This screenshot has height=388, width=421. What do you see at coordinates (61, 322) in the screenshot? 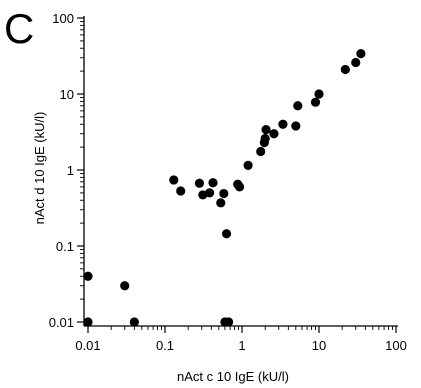
I see `y-tick-label: 0.01` at bounding box center [61, 322].